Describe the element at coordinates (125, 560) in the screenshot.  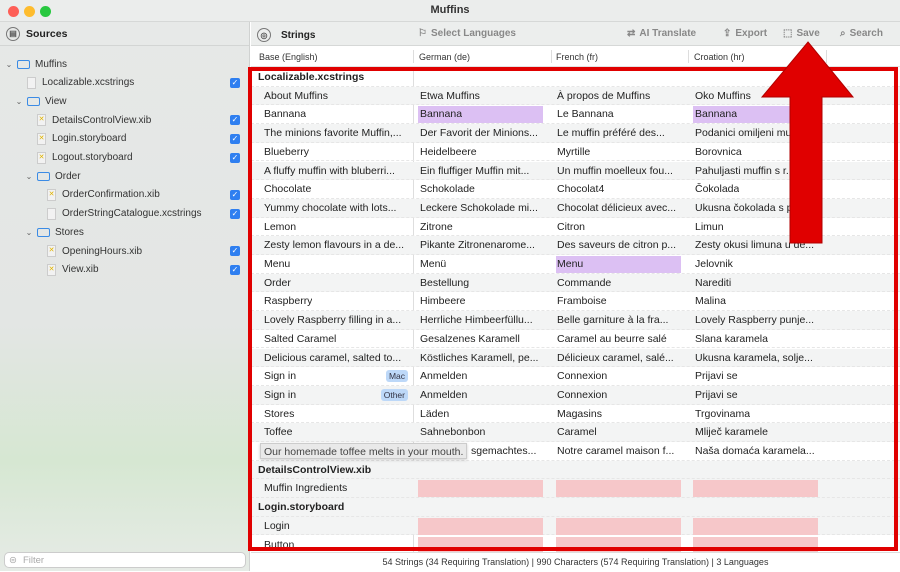
I see `filter-input: ⊜ Filter` at that location.